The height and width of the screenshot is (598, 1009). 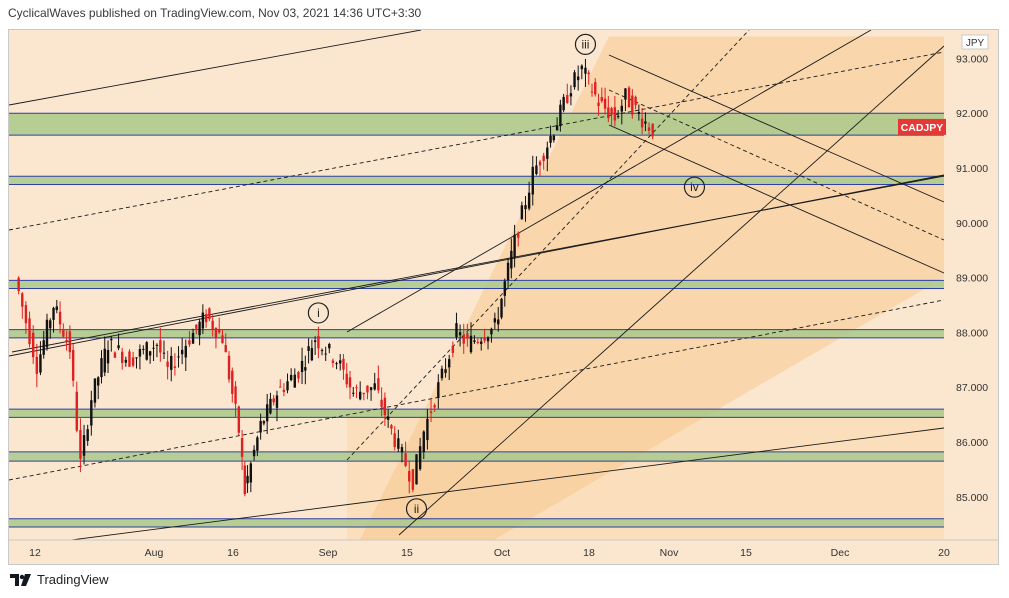 I want to click on footer-brand: TradingView, so click(x=59, y=579).